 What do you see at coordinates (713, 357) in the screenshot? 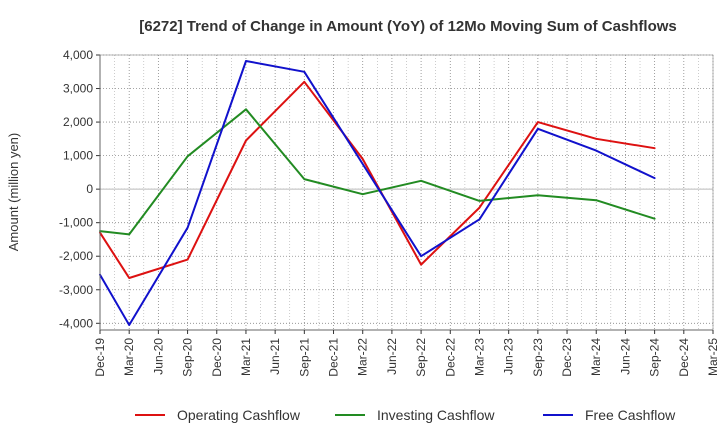
I see `x-tick-label: Mar-25` at bounding box center [713, 357].